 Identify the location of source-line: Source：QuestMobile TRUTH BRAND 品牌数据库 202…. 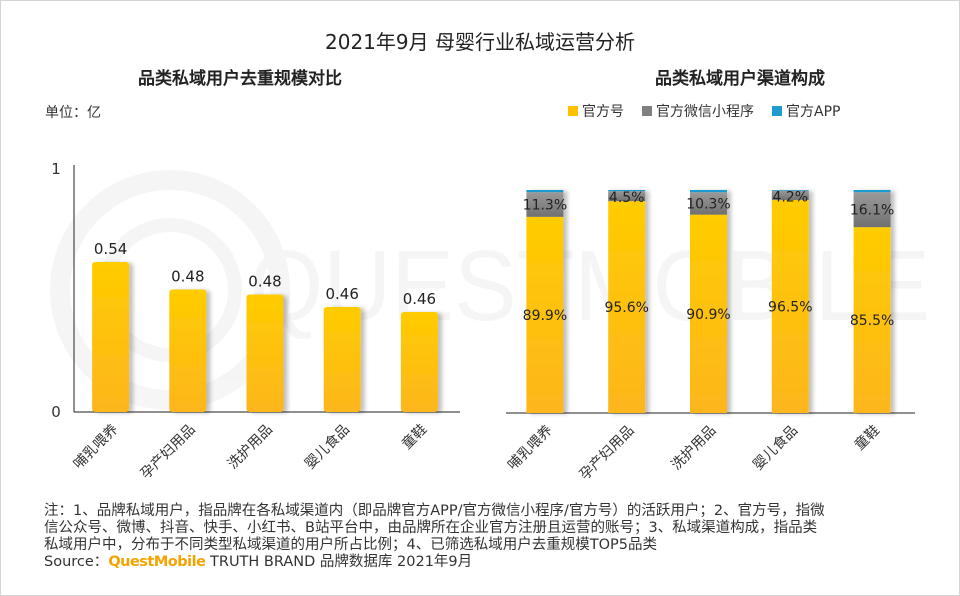
(484, 562).